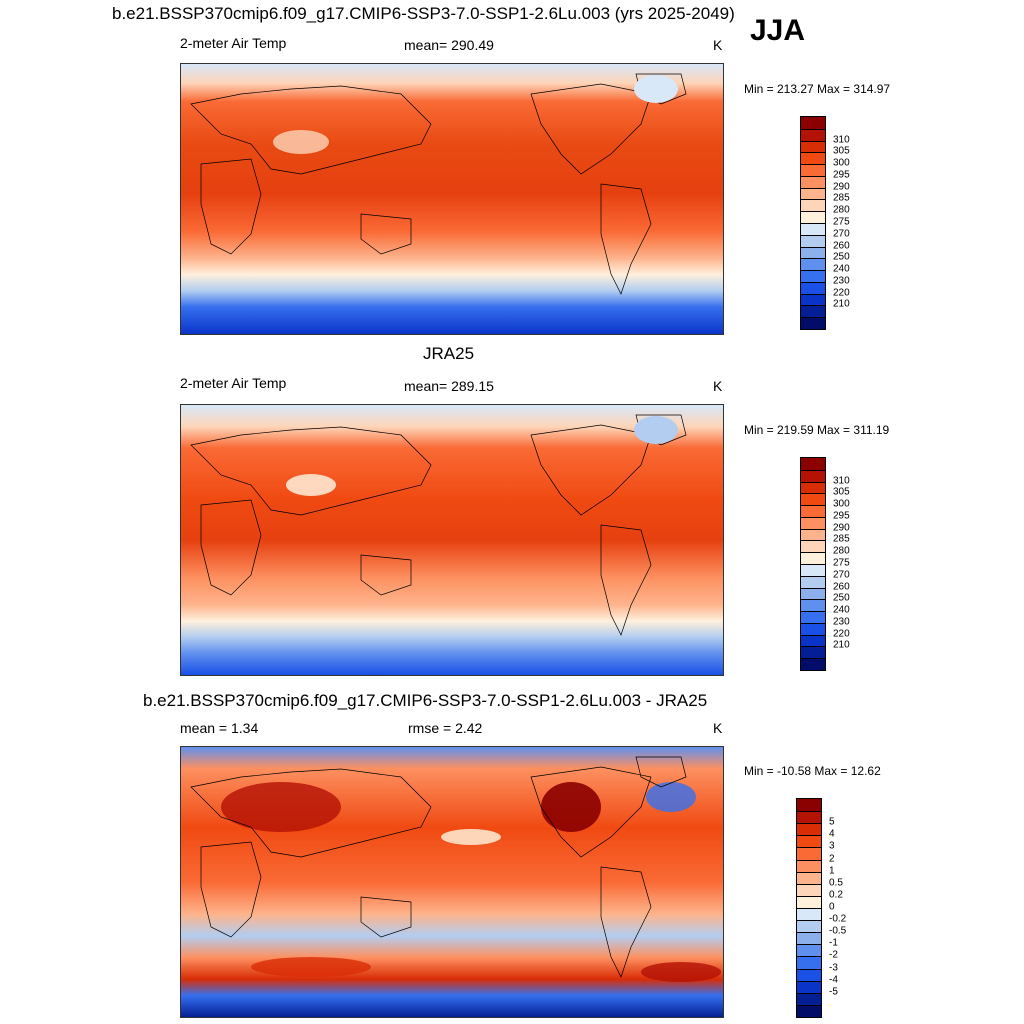 The height and width of the screenshot is (1024, 1024). I want to click on panel2-mean-label: mean= 289.15, so click(449, 386).